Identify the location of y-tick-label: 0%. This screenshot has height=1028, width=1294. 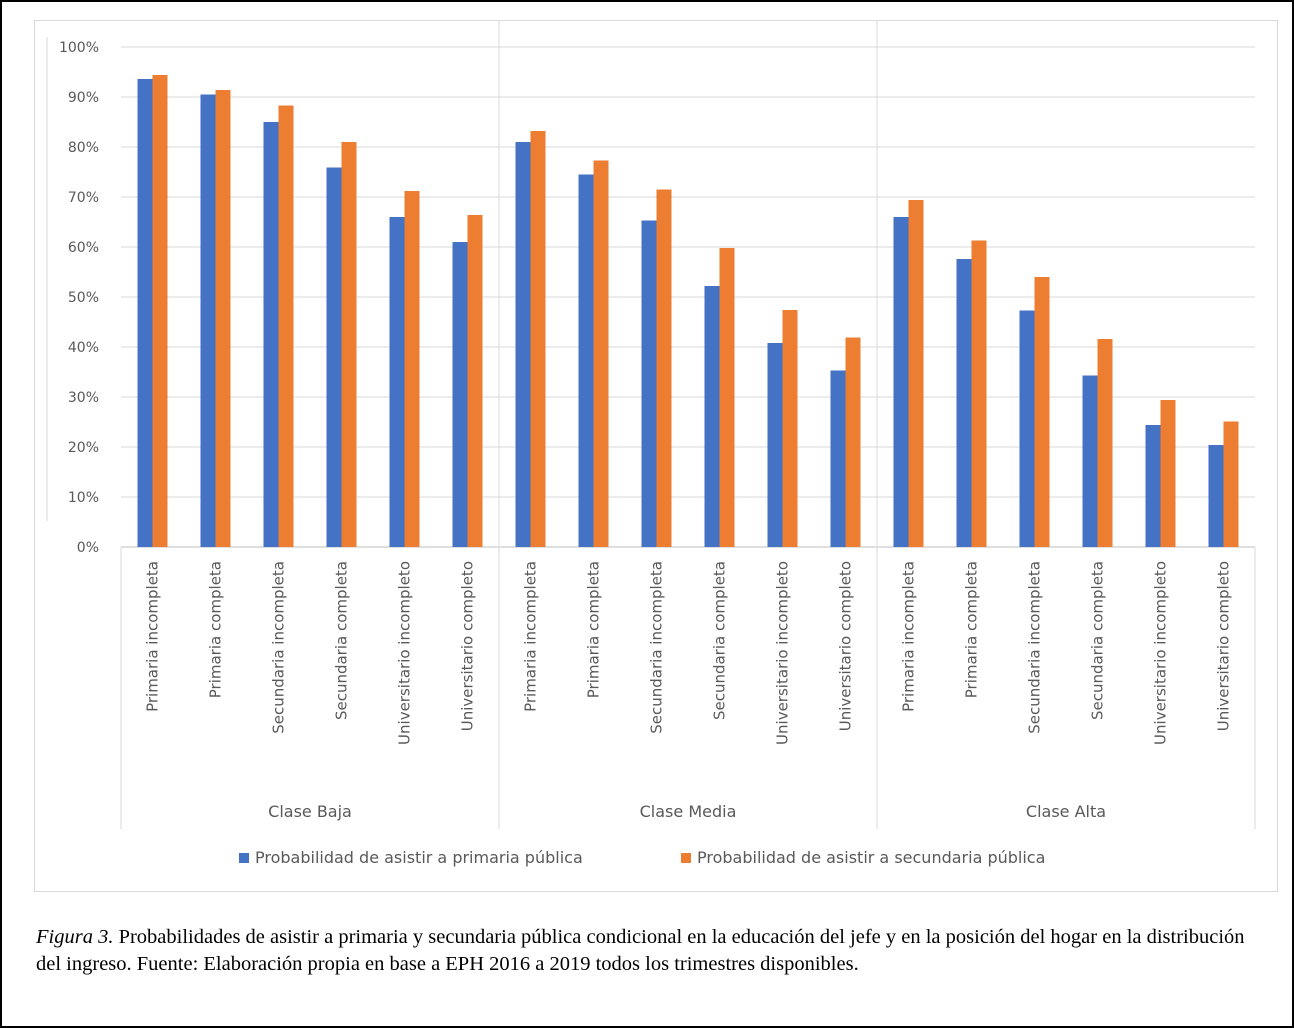
(88, 548).